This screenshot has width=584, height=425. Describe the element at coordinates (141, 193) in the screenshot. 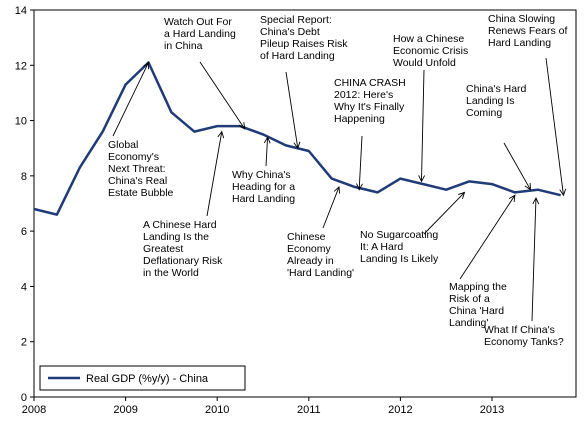

I see `annotation-text: Estate Bubble` at that location.